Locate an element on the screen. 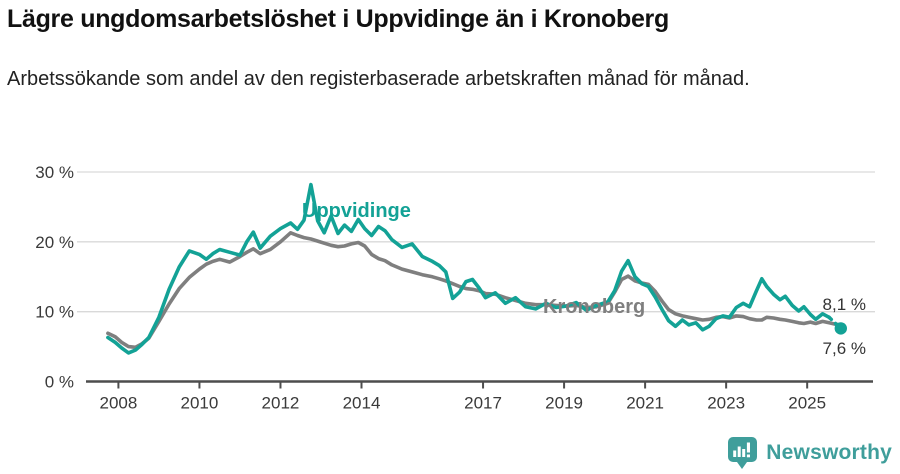  x-axis-tick-label: 2023 is located at coordinates (726, 403).